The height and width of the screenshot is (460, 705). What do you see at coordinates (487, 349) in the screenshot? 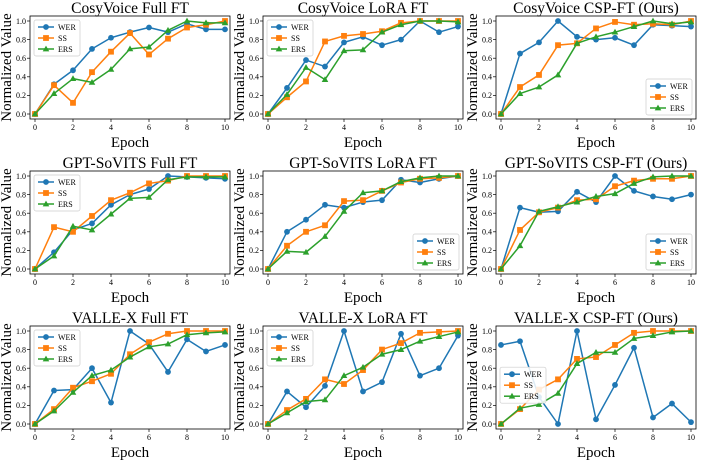
I see `y-tick-label: 0.8` at bounding box center [487, 349].